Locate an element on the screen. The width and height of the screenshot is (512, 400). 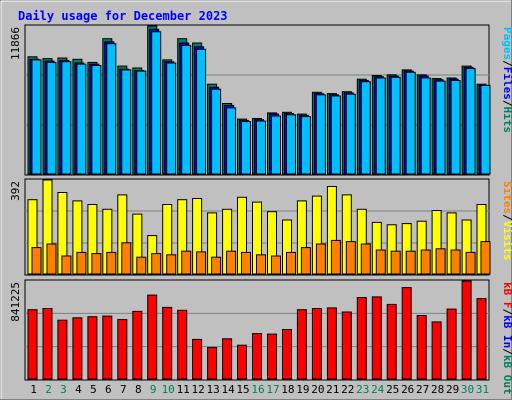
panel-visits-ymax-label: 392 is located at coordinates (15, 191).